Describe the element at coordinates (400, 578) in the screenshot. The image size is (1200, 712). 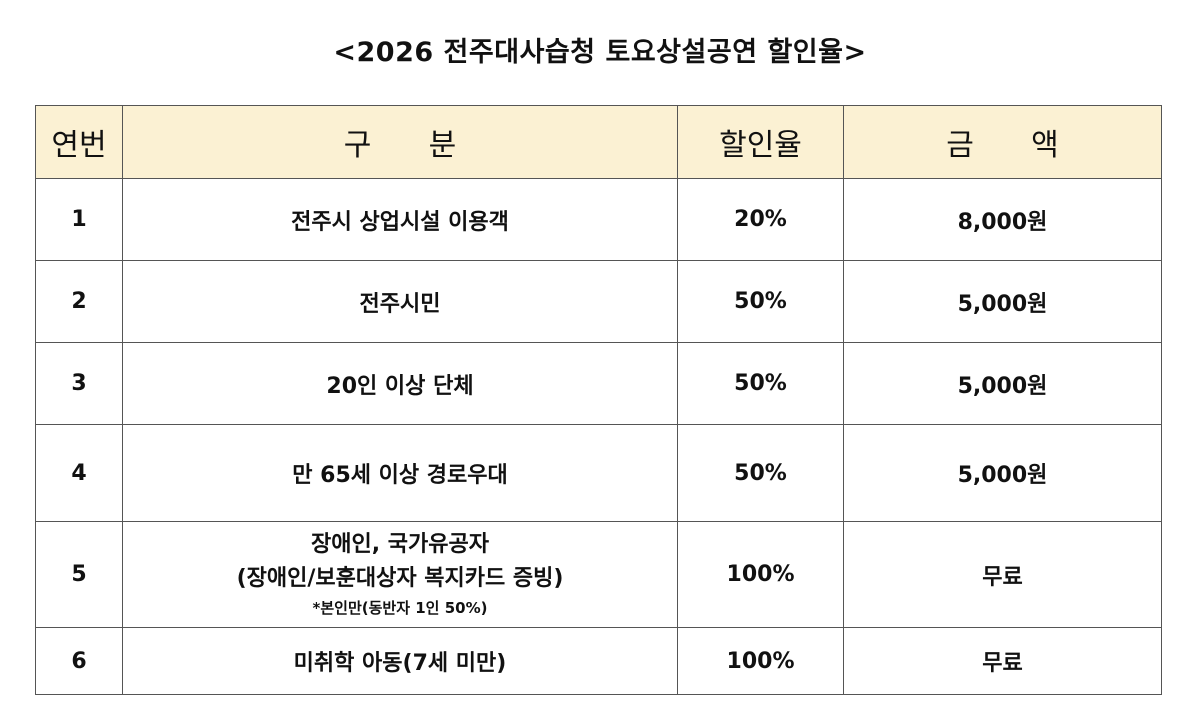
I see `category-line-2: (장애인/보훈대상자 복지카드 증빙)` at that location.